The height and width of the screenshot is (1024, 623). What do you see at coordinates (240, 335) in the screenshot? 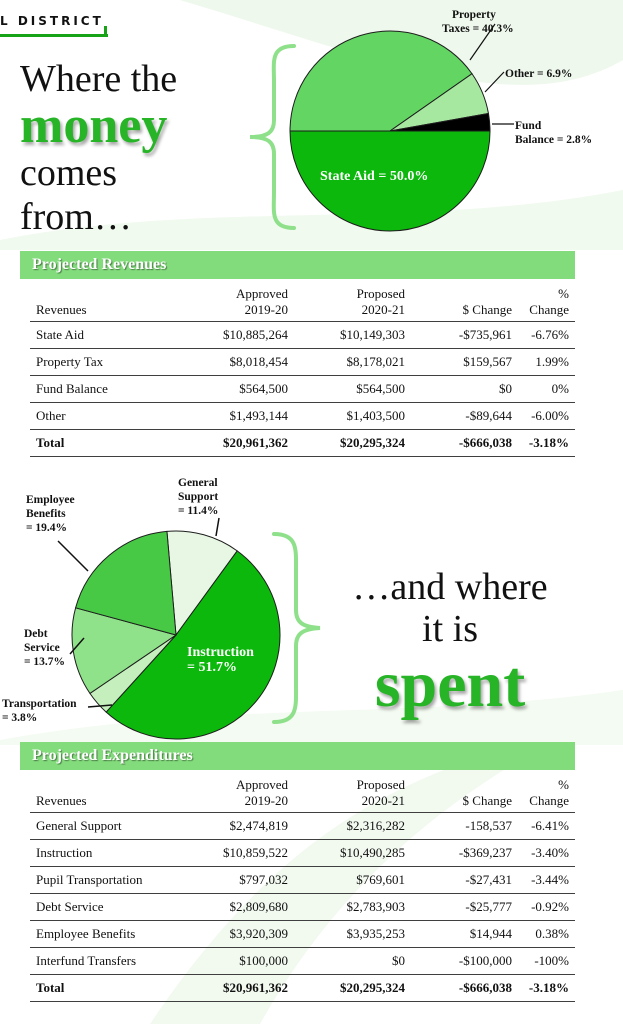
I see `cell: $10,885,264` at bounding box center [240, 335].